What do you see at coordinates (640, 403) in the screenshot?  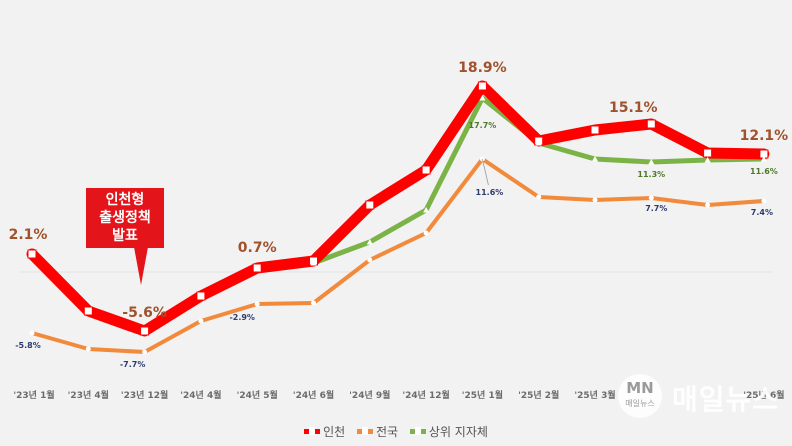 I see `watermark-small-text: 매일뉴스` at bounding box center [640, 403].